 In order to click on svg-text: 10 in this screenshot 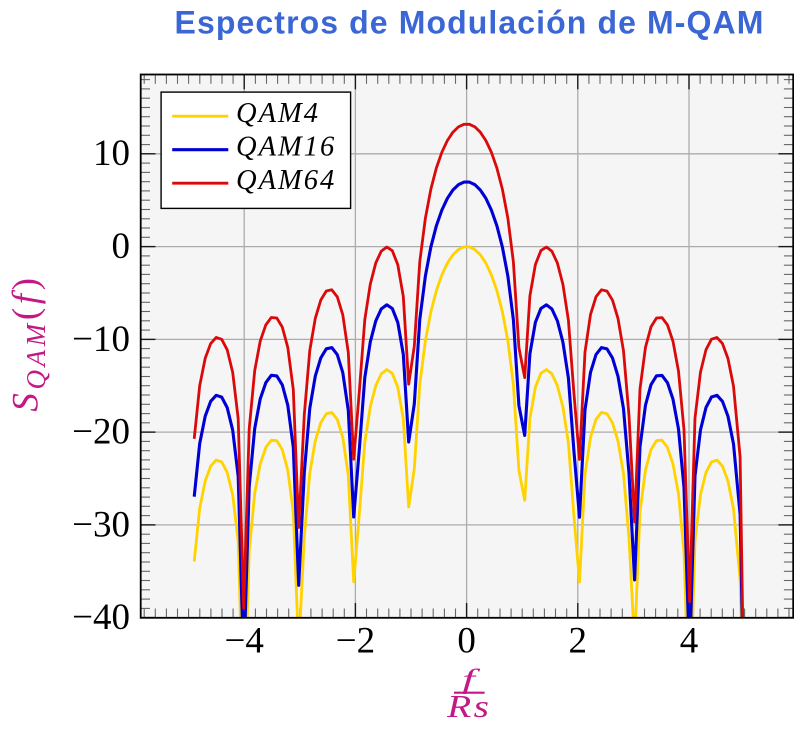, I will do `click(111, 153)`.